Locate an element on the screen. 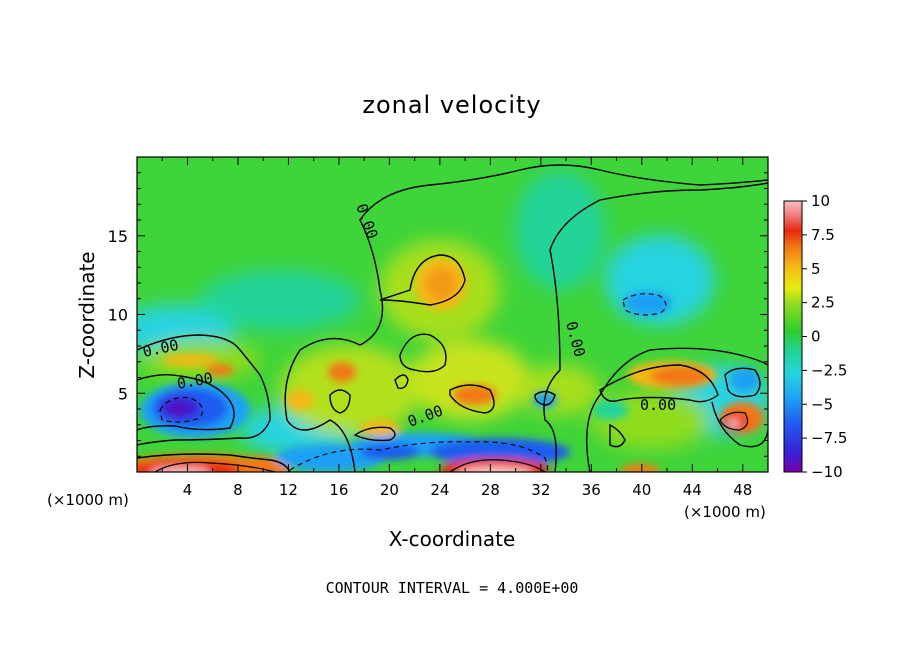 Image resolution: width=904 pixels, height=654 pixels. x-tick-label: 48 is located at coordinates (742, 490).